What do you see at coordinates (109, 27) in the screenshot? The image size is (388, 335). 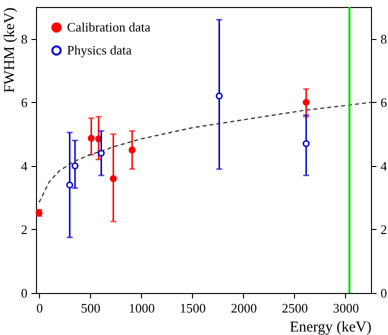 I see `legend-label: Calibration data` at bounding box center [109, 27].